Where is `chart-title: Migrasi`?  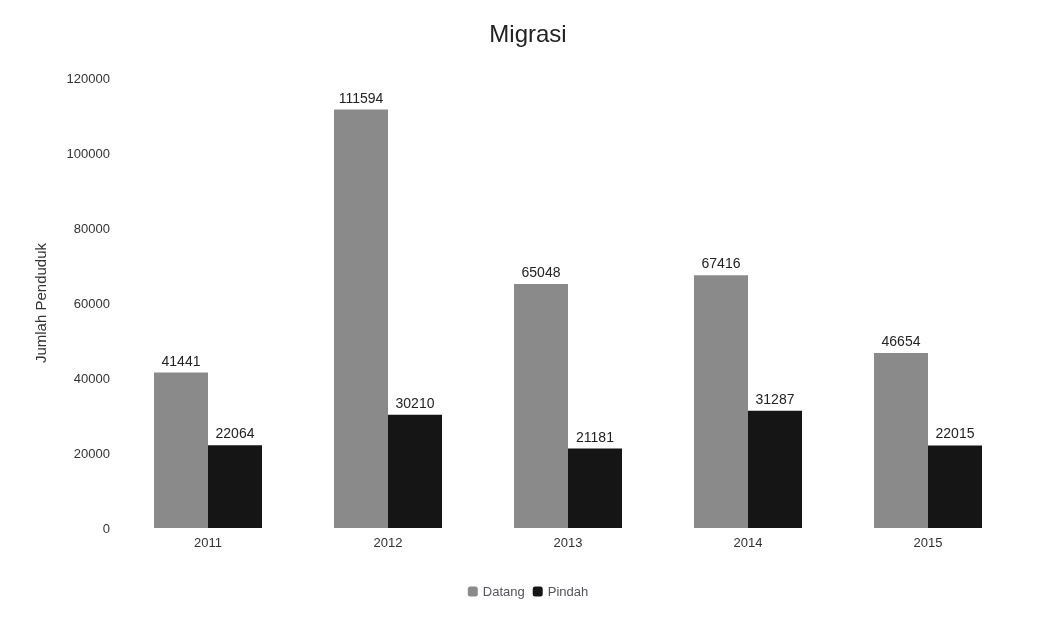
chart-title: Migrasi is located at coordinates (528, 33).